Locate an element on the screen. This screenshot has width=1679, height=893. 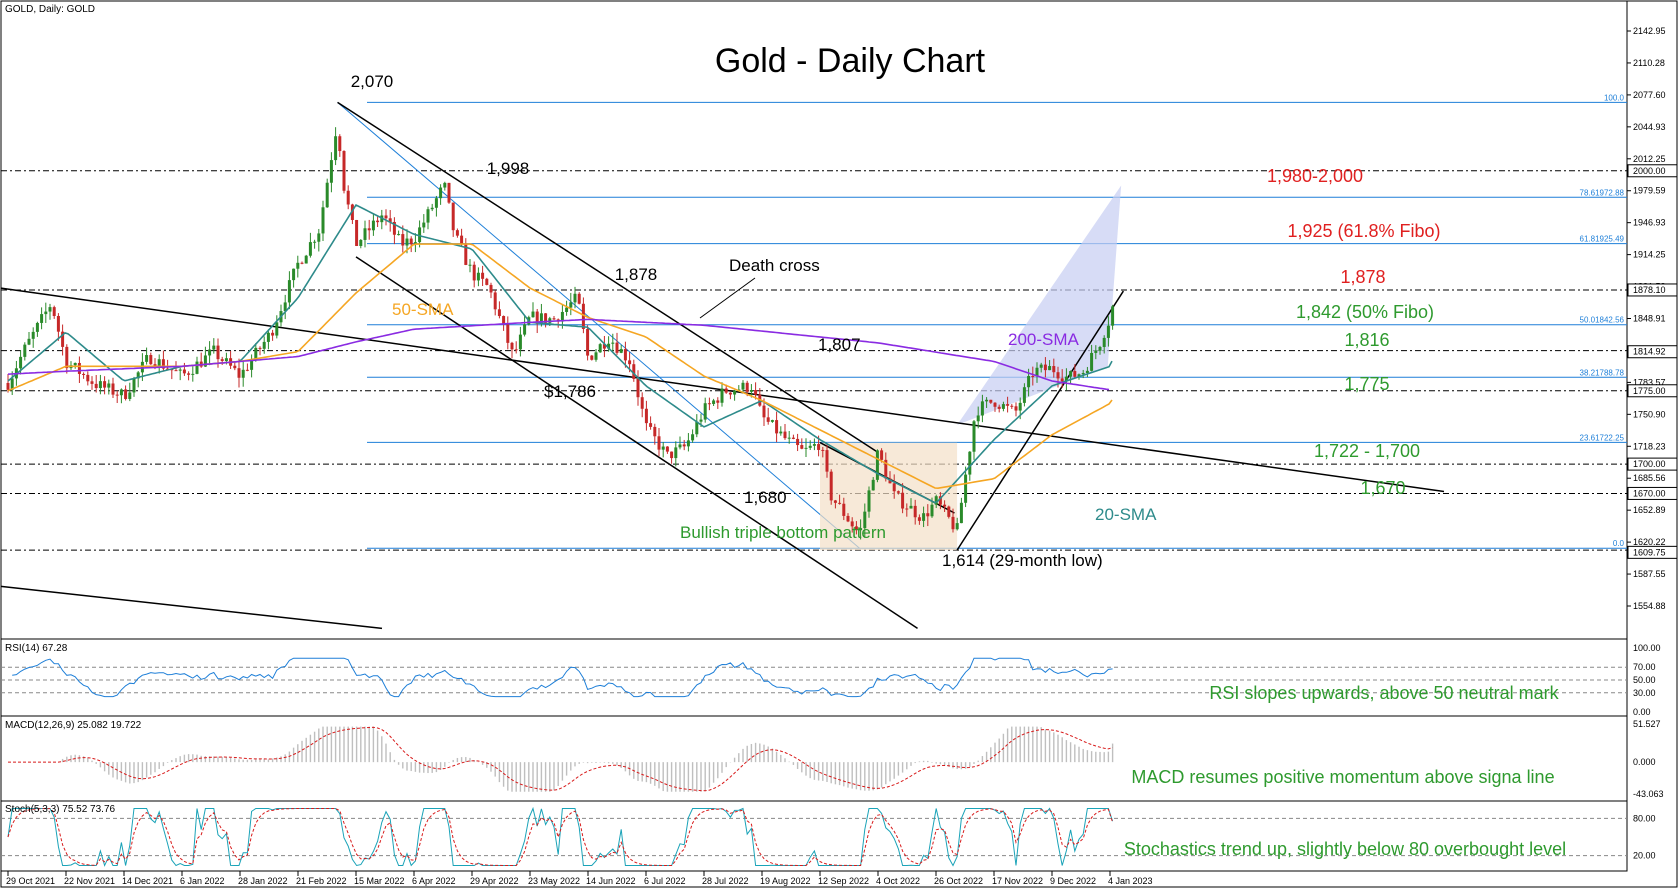
annotation-resistance-1925: 1,925 (61.8% Fibo) is located at coordinates (1363, 231).